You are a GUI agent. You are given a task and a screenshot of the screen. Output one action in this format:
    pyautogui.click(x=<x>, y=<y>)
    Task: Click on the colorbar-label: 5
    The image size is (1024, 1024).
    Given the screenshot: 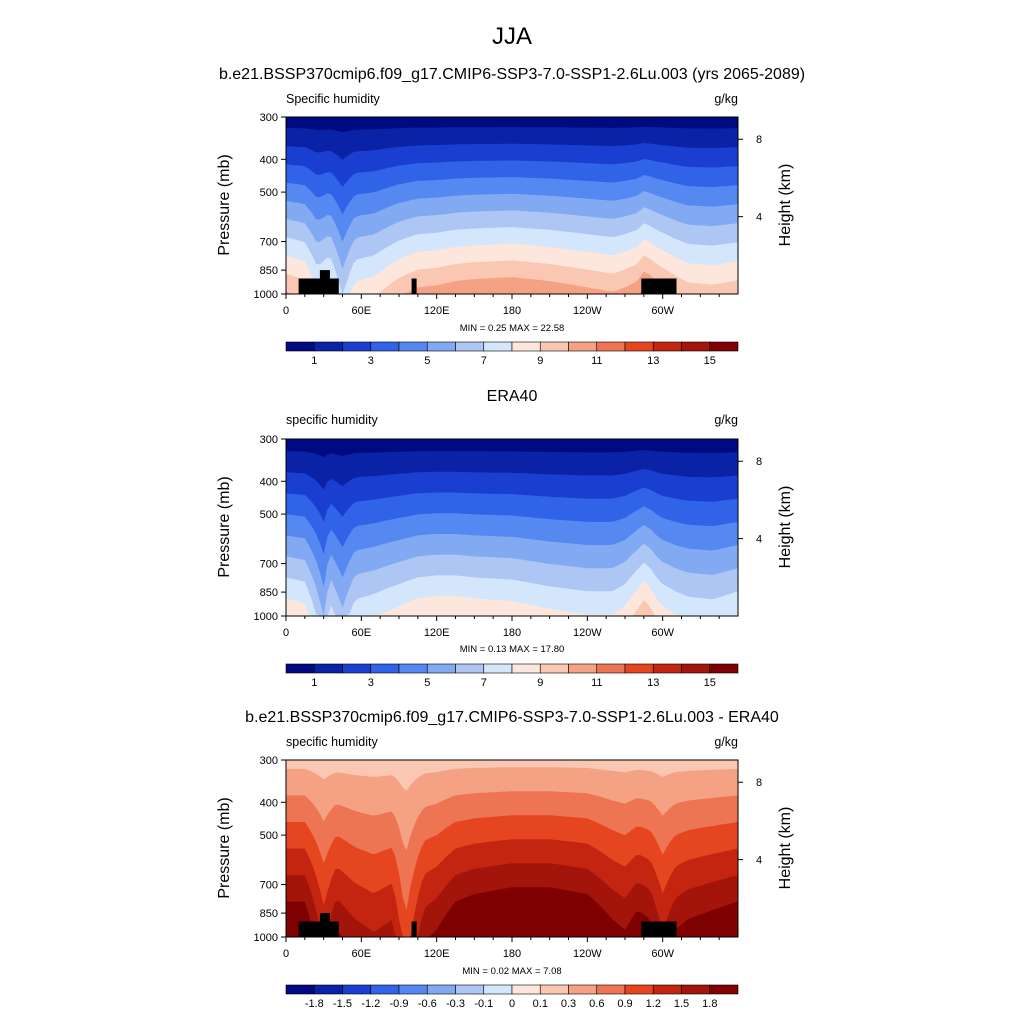 What is the action you would take?
    pyautogui.click(x=427, y=361)
    